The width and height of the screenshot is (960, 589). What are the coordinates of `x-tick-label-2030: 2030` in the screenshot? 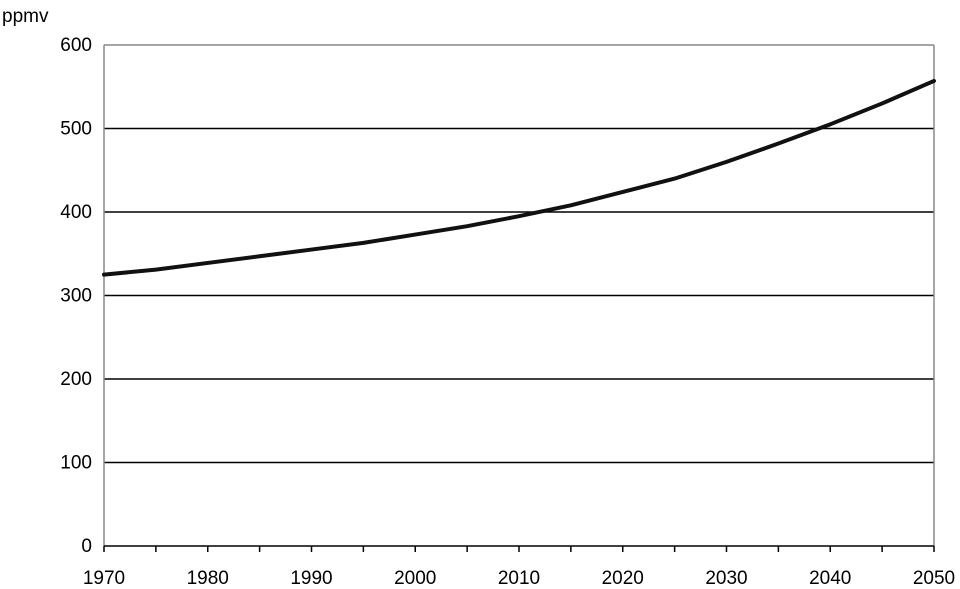 It's located at (726, 578).